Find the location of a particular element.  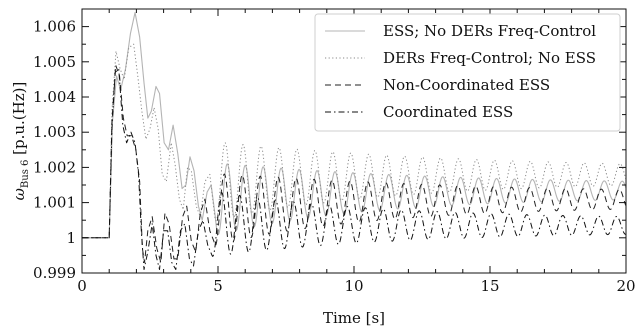

y-axis-label-unit: [p.u.(Hz)] is located at coordinates (19, 121).